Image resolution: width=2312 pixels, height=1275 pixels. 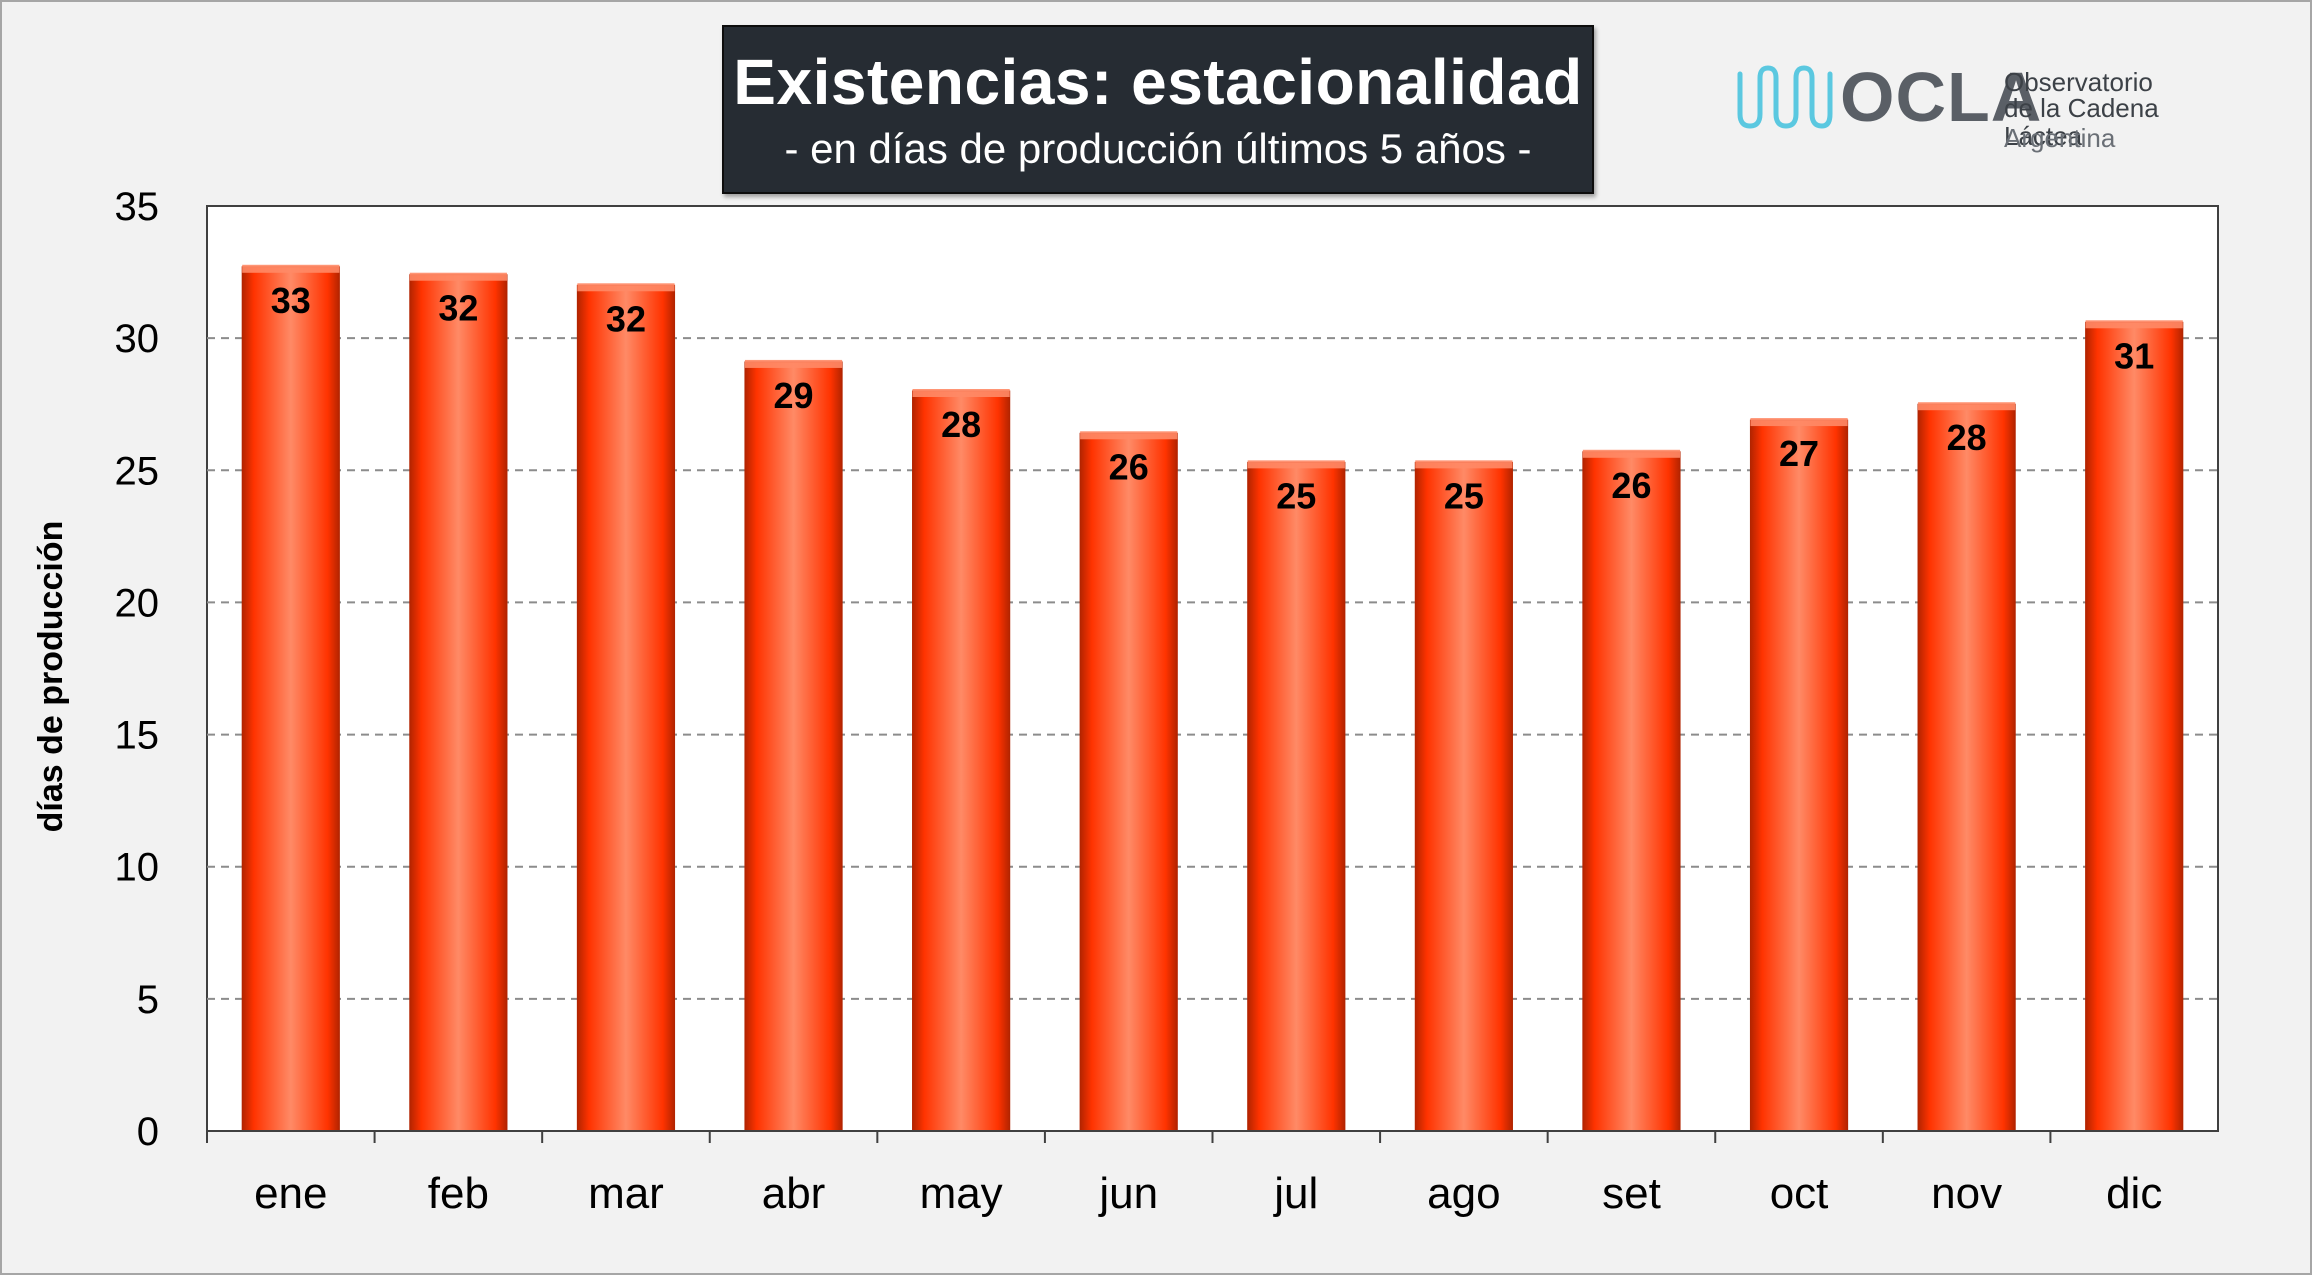 I want to click on x-tick-label: abr, so click(x=794, y=1193).